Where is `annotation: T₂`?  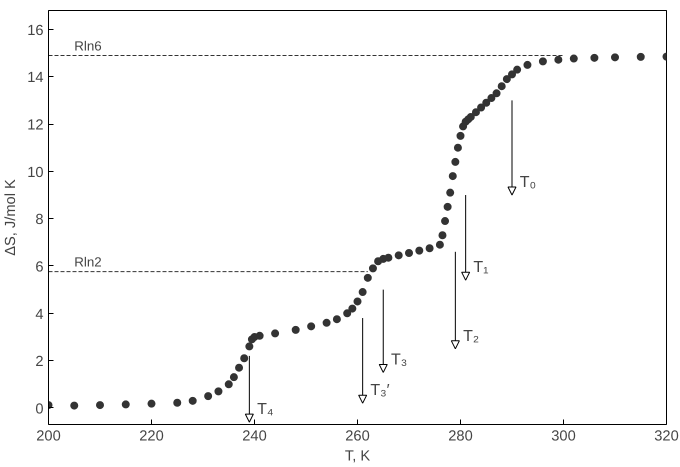
annotation: T₂ is located at coordinates (471, 336).